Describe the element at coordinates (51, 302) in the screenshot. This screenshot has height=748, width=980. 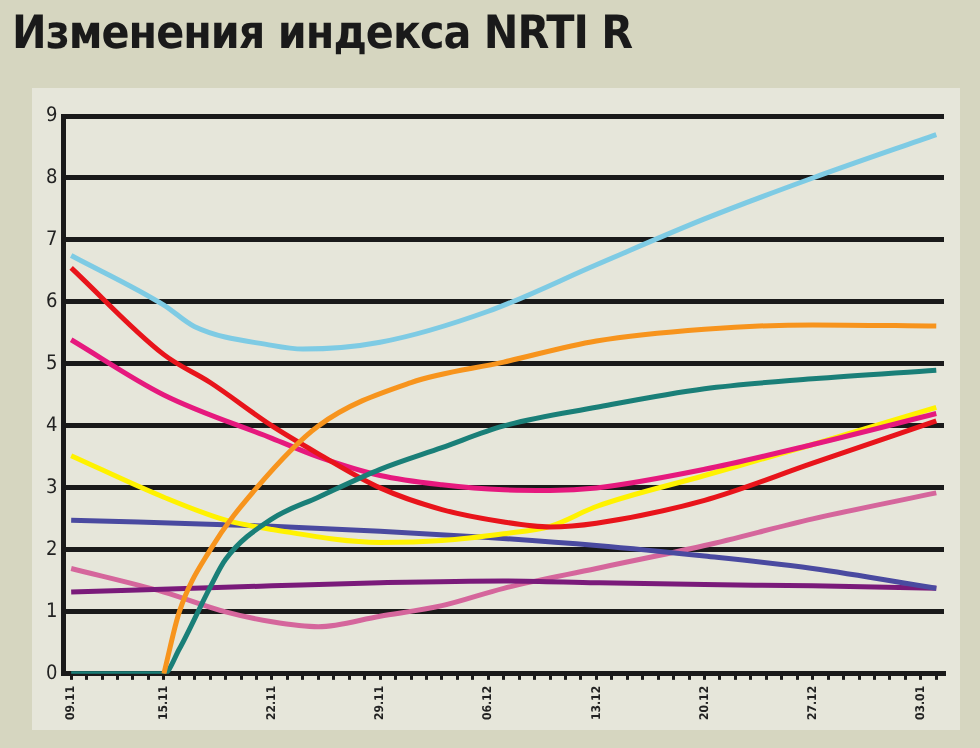
I see `y-tick-label: 6` at that location.